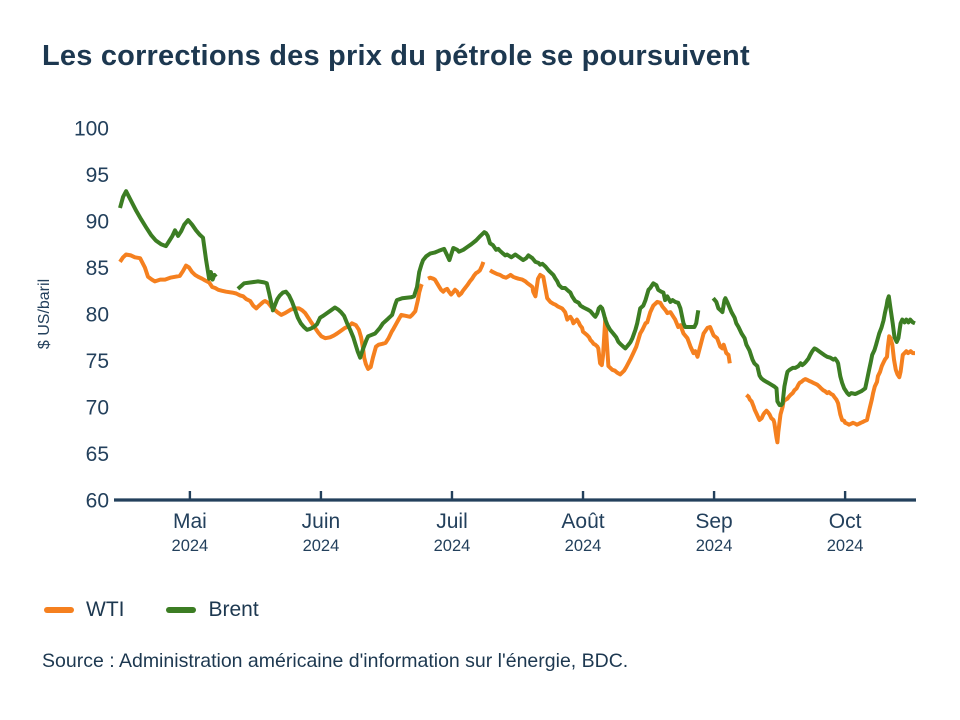 This screenshot has height=720, width=960. I want to click on y-tick-label: 80, so click(97, 315).